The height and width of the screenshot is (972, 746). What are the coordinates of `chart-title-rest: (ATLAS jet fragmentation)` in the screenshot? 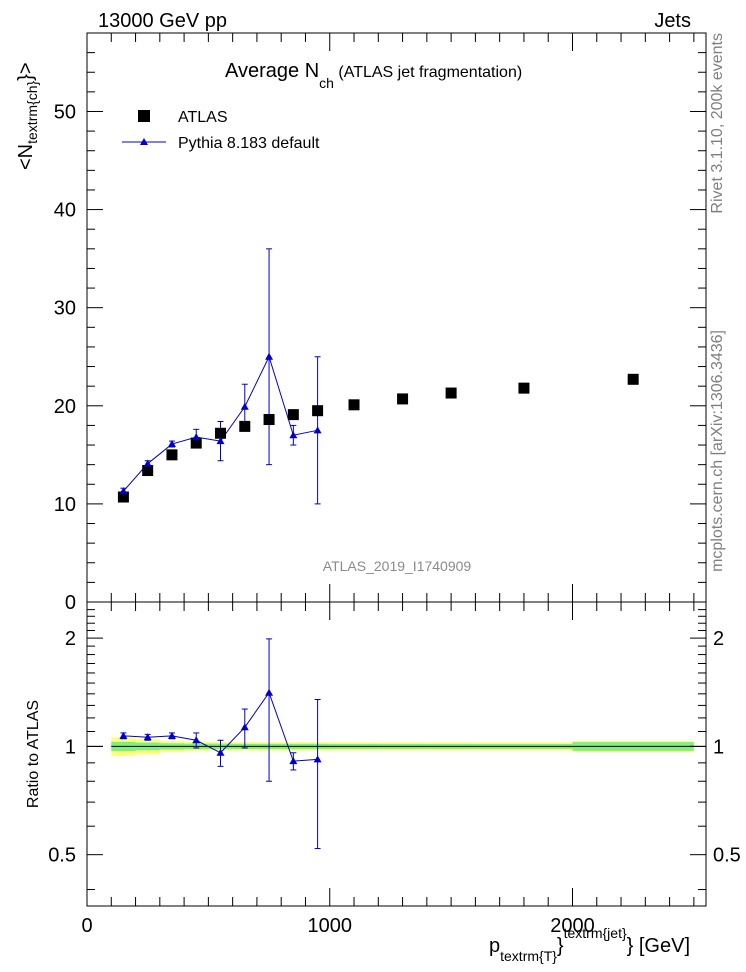 It's located at (428, 72).